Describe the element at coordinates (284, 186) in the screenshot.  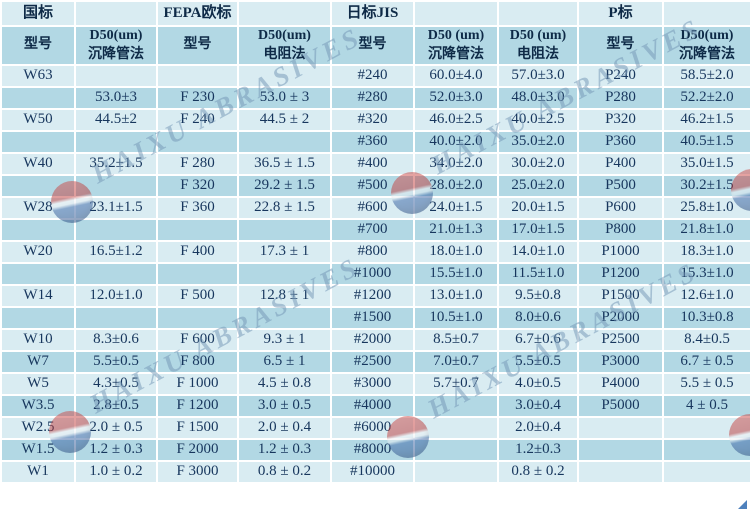
I see `table-cell: 29.2 ± 1.5` at that location.